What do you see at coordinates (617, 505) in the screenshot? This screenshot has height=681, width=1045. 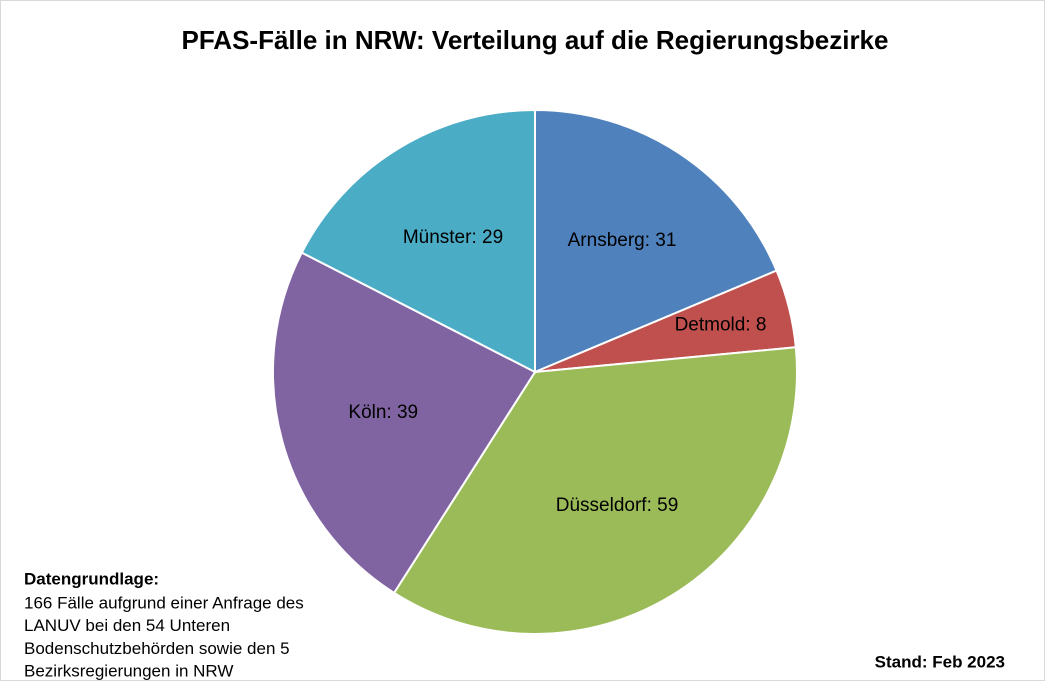 I see `data-label: Düsseldorf: 59` at bounding box center [617, 505].